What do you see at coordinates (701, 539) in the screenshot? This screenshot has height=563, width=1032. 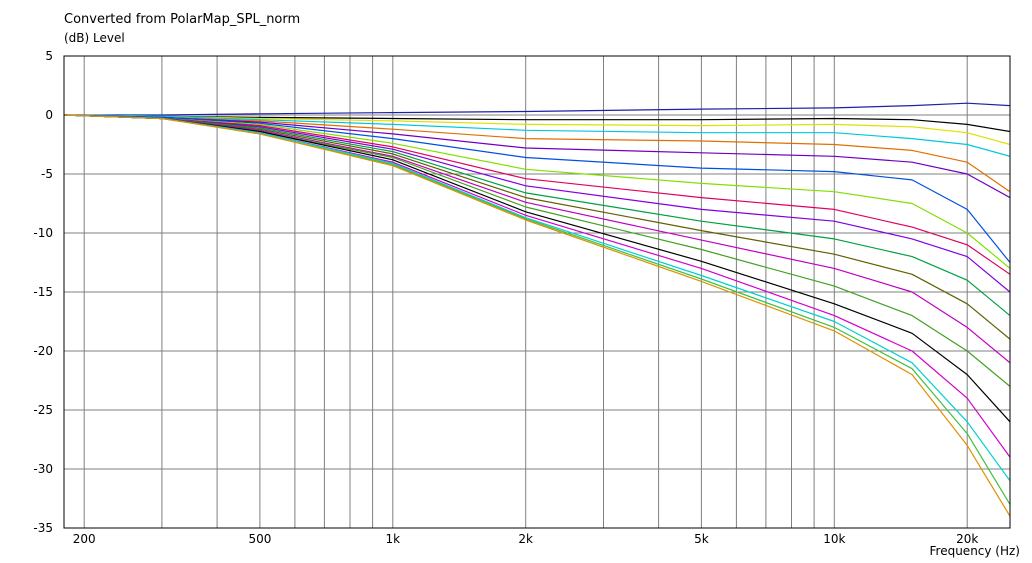 I see `x-tick-label: 5k` at bounding box center [701, 539].